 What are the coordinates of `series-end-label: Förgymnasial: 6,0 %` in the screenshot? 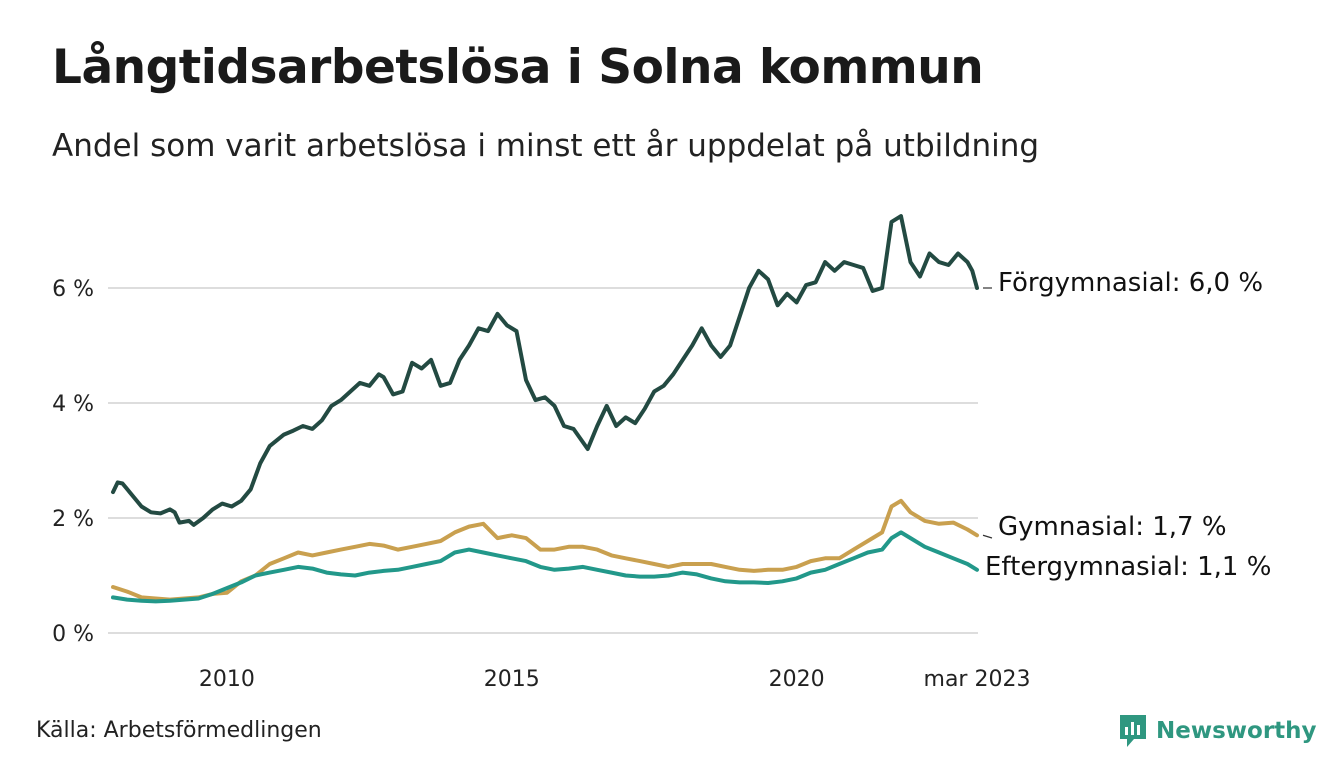 It's located at (1130, 283).